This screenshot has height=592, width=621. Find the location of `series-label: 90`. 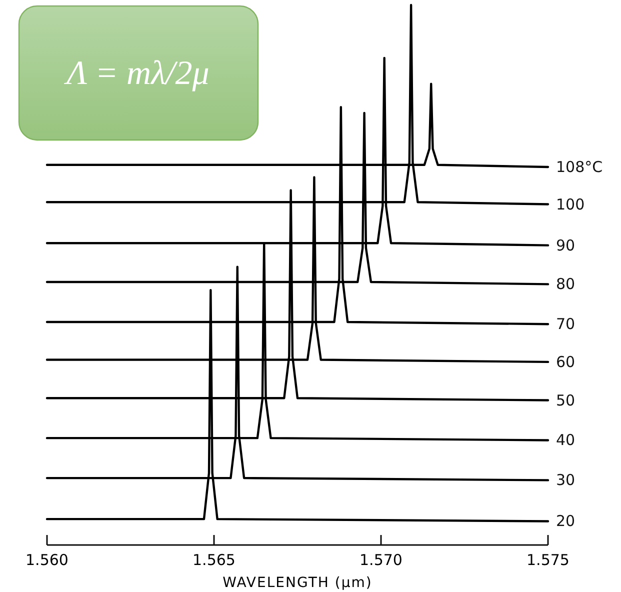

series-label: 90 is located at coordinates (566, 245).